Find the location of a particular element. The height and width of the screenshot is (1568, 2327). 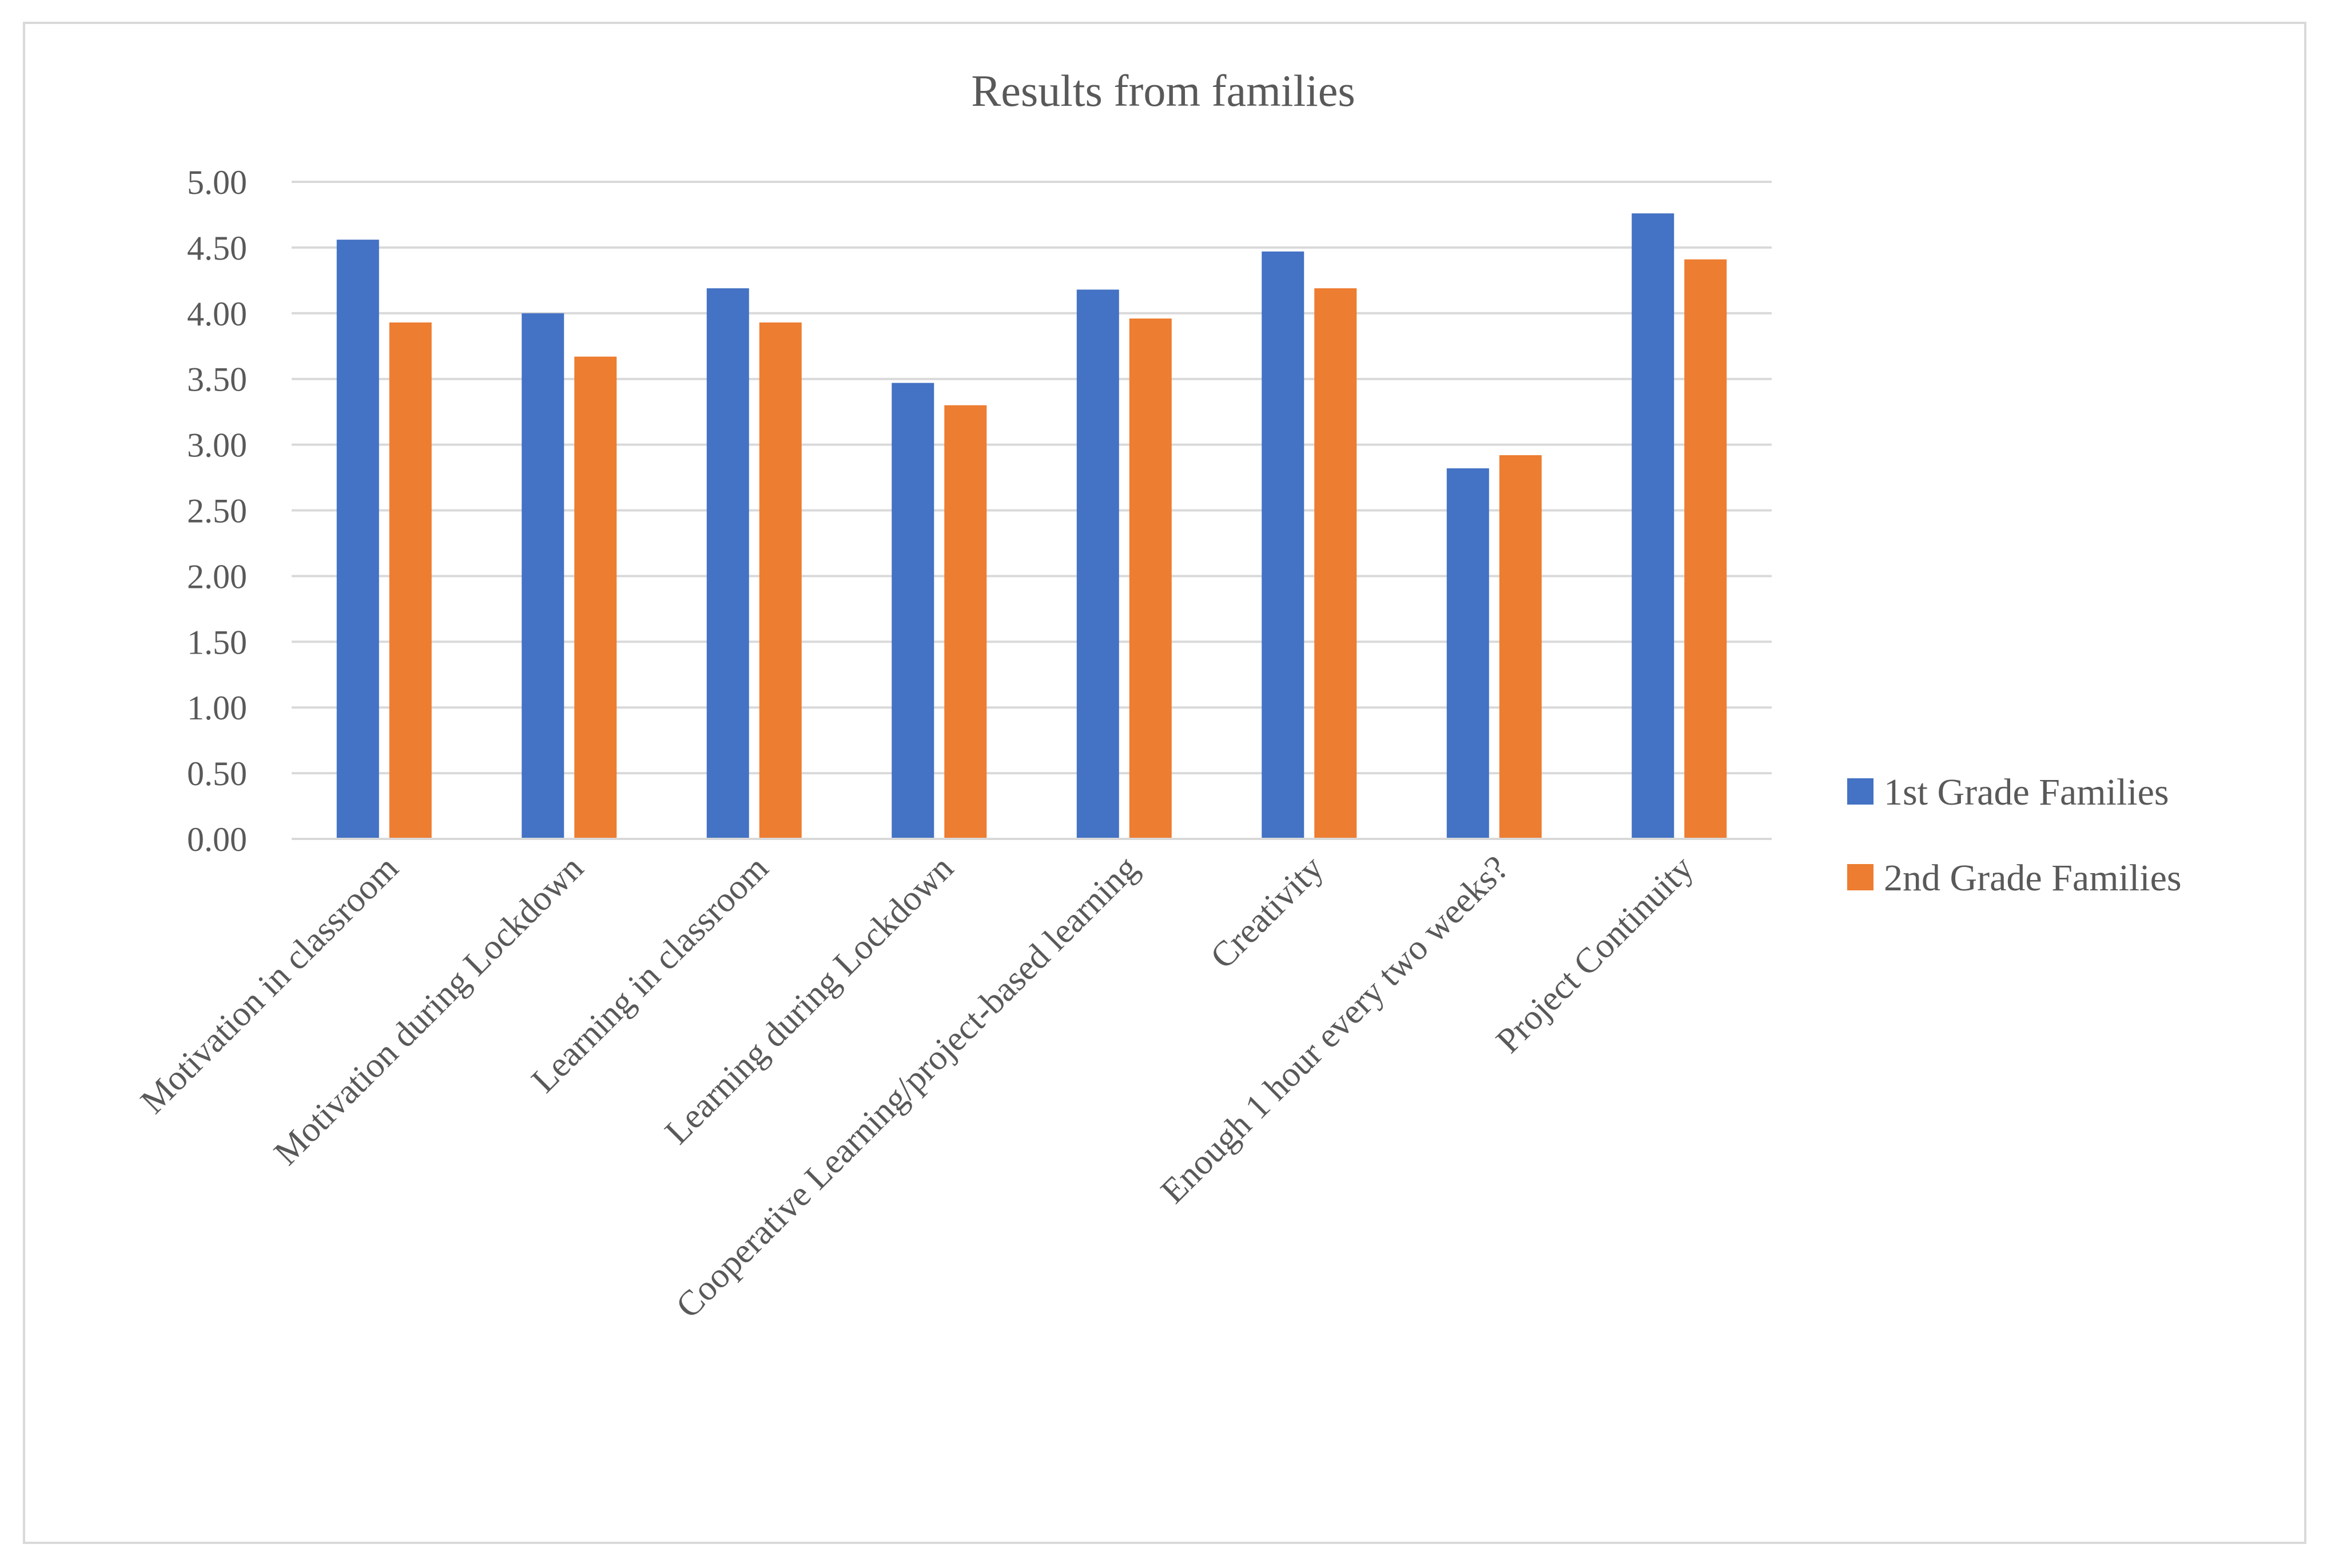

y-tick-label: 3.00 is located at coordinates (217, 445).